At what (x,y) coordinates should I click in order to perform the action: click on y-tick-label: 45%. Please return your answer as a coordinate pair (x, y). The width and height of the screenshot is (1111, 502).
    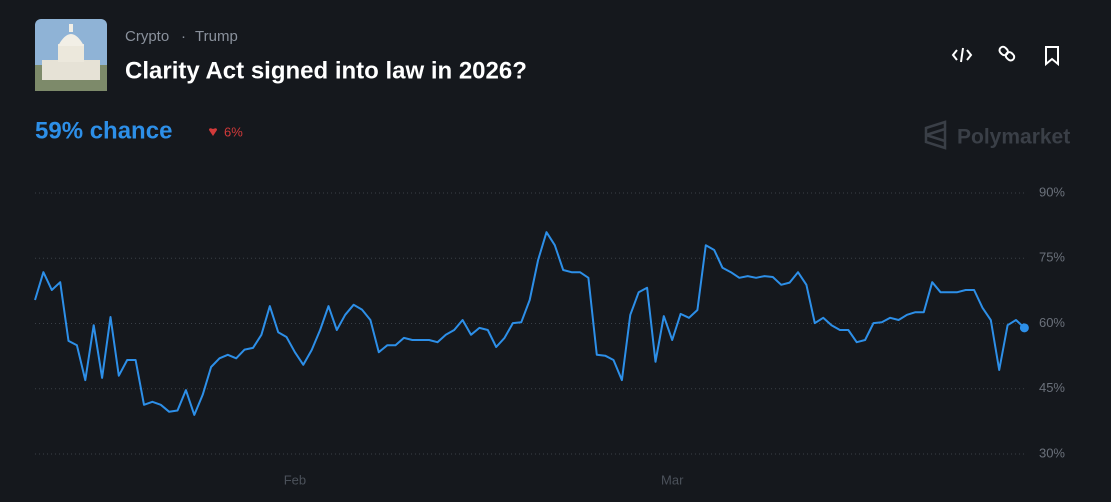
    Looking at the image, I should click on (1052, 387).